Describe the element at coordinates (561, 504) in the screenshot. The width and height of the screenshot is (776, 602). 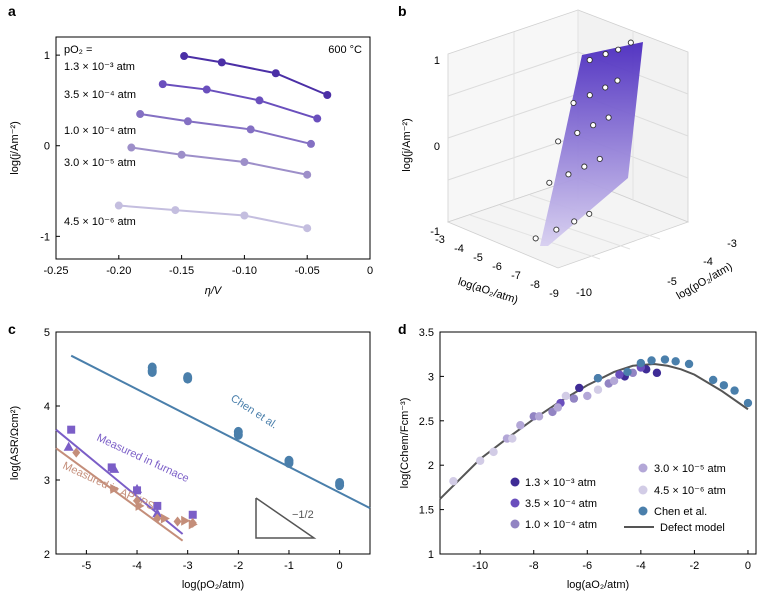
I see `legend-label-2: 3.5 × 10⁻⁴ atm` at that location.